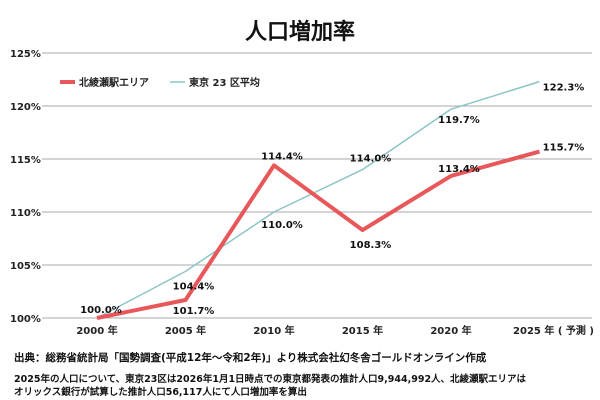  I want to click on y-tick-label: 100%, so click(25, 319).